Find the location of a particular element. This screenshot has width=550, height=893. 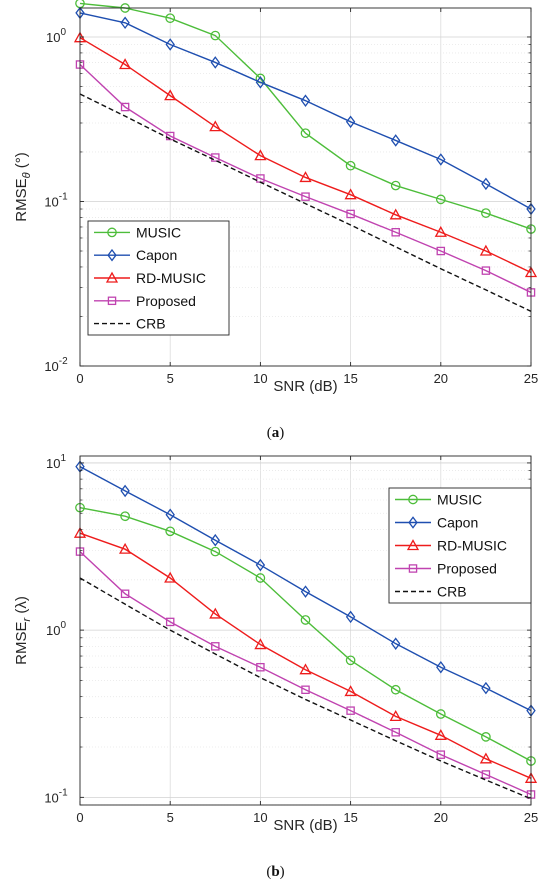

y-tick-exponent: 1 is located at coordinates (63, 458).